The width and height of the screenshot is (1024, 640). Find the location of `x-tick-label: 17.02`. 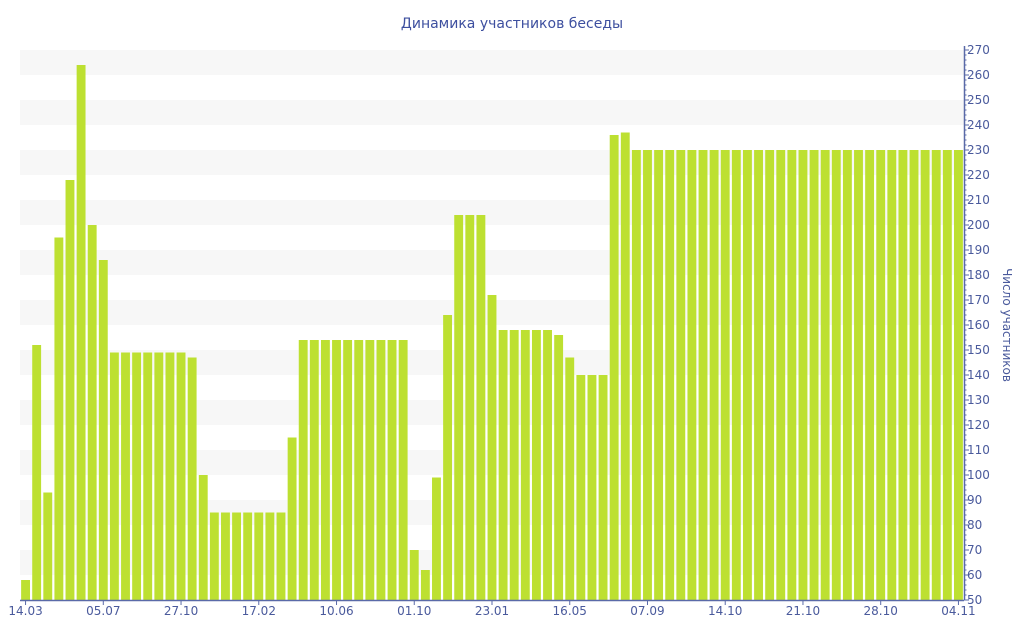

x-tick-label: 17.02 is located at coordinates (259, 611).